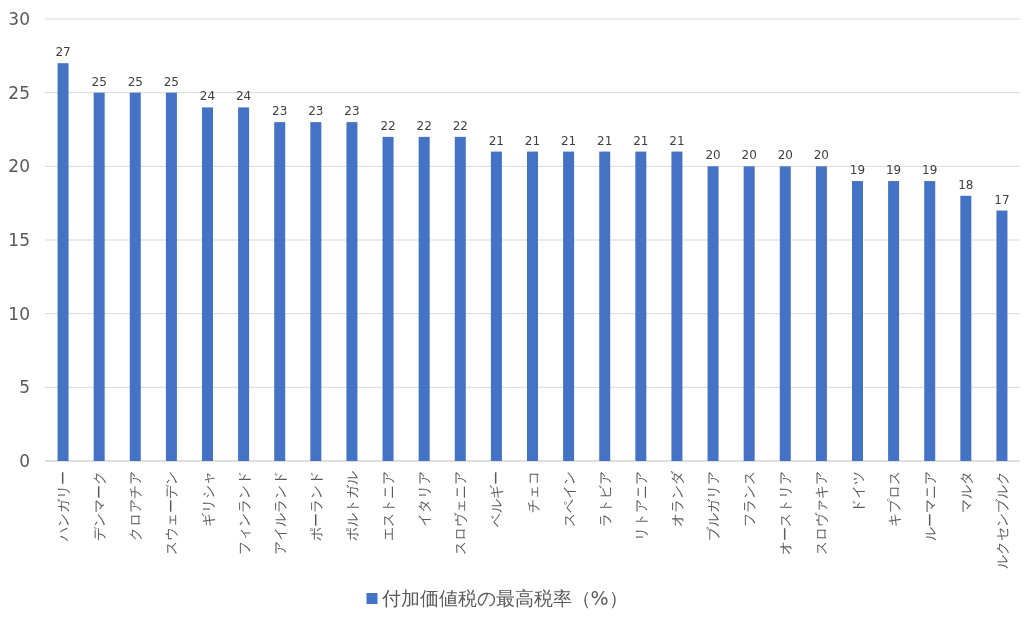 Image resolution: width=1033 pixels, height=622 pixels. I want to click on x-tick-label: アイルランド, so click(279, 513).